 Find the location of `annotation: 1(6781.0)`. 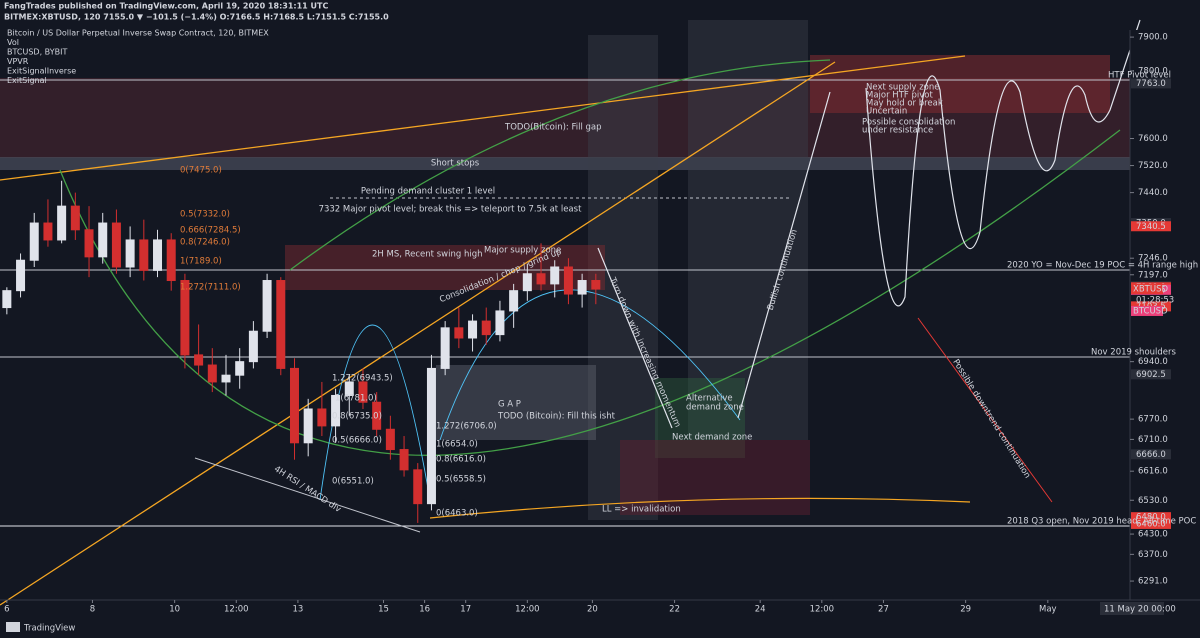

annotation: 1(6781.0) is located at coordinates (356, 399).